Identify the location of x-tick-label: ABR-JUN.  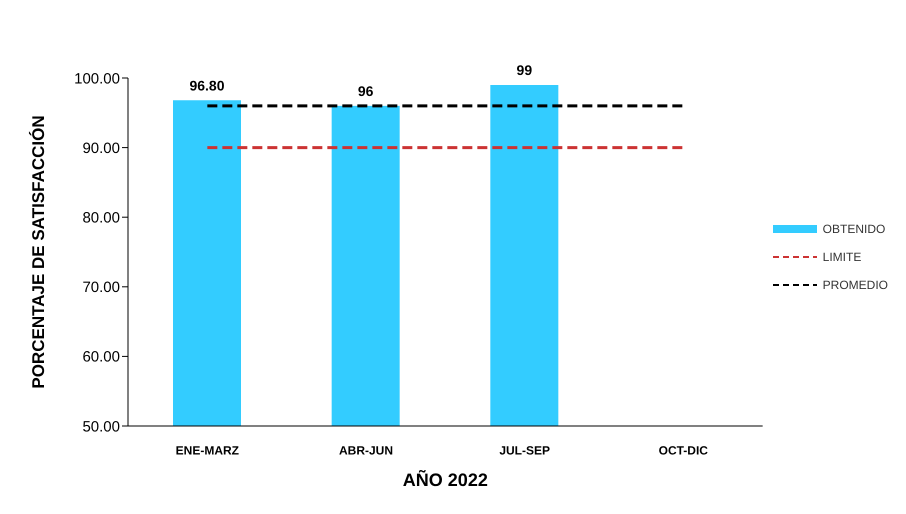
(365, 451).